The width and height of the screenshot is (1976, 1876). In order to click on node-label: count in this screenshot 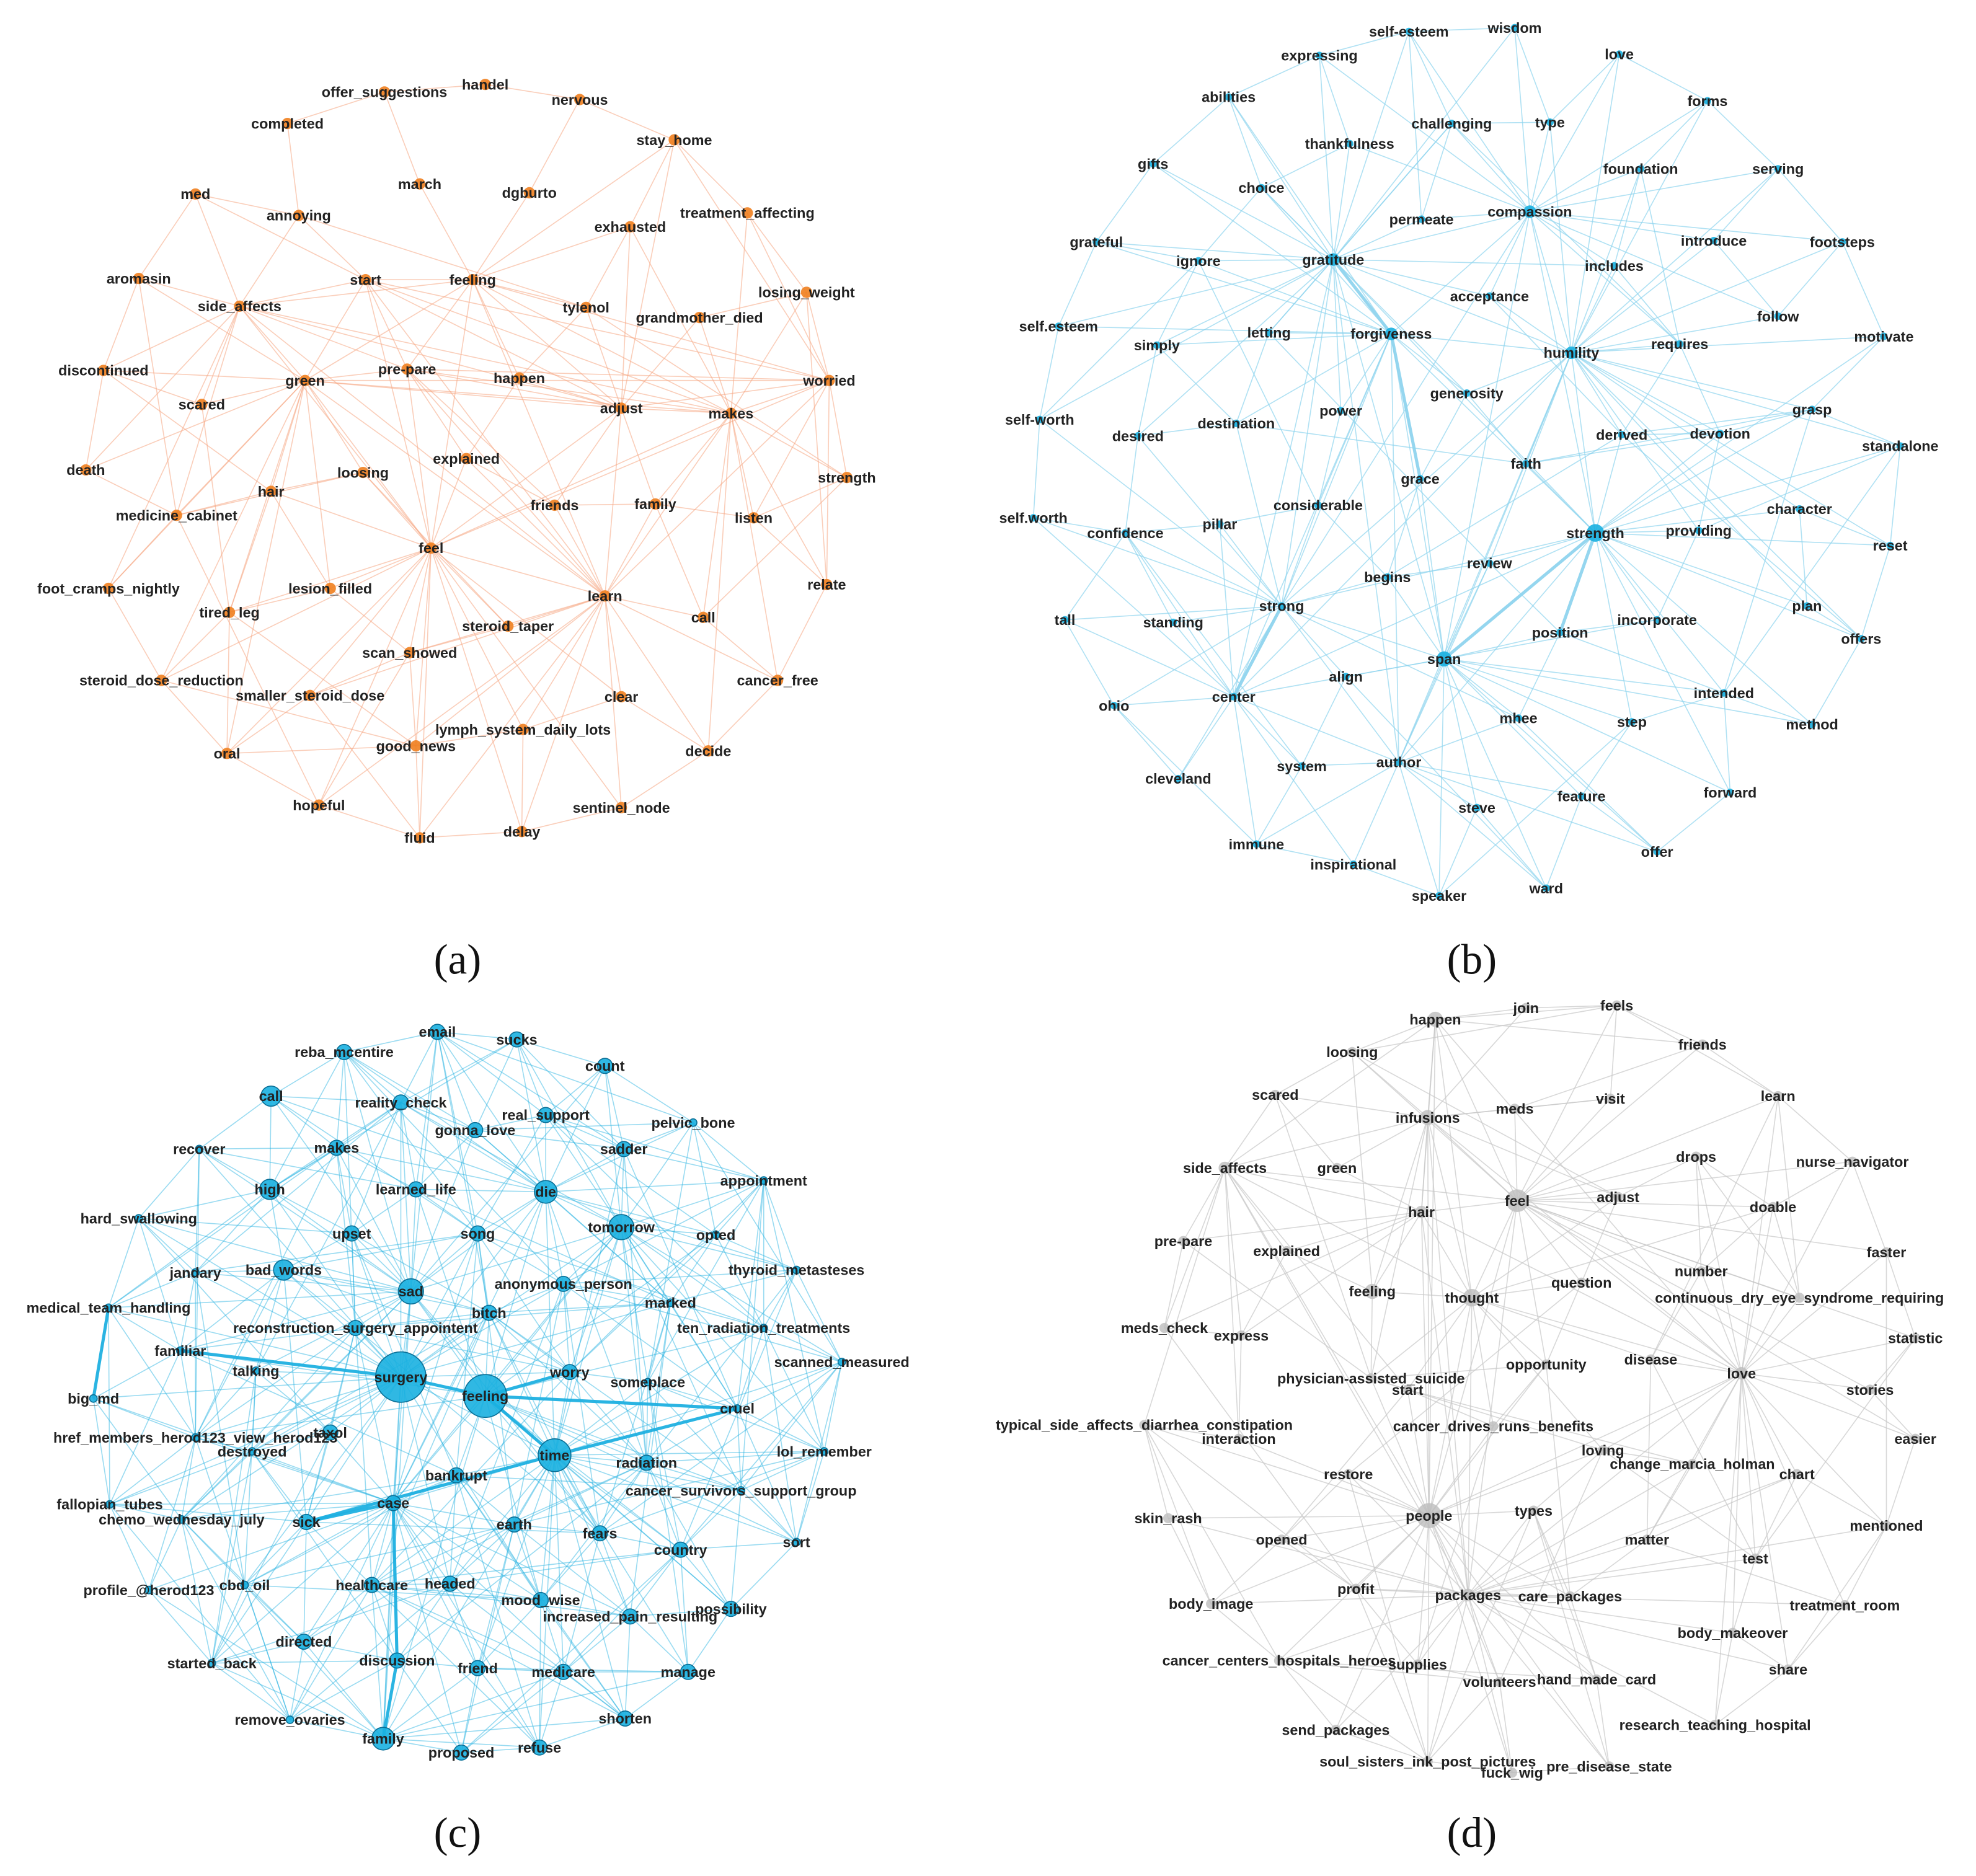, I will do `click(605, 1066)`.